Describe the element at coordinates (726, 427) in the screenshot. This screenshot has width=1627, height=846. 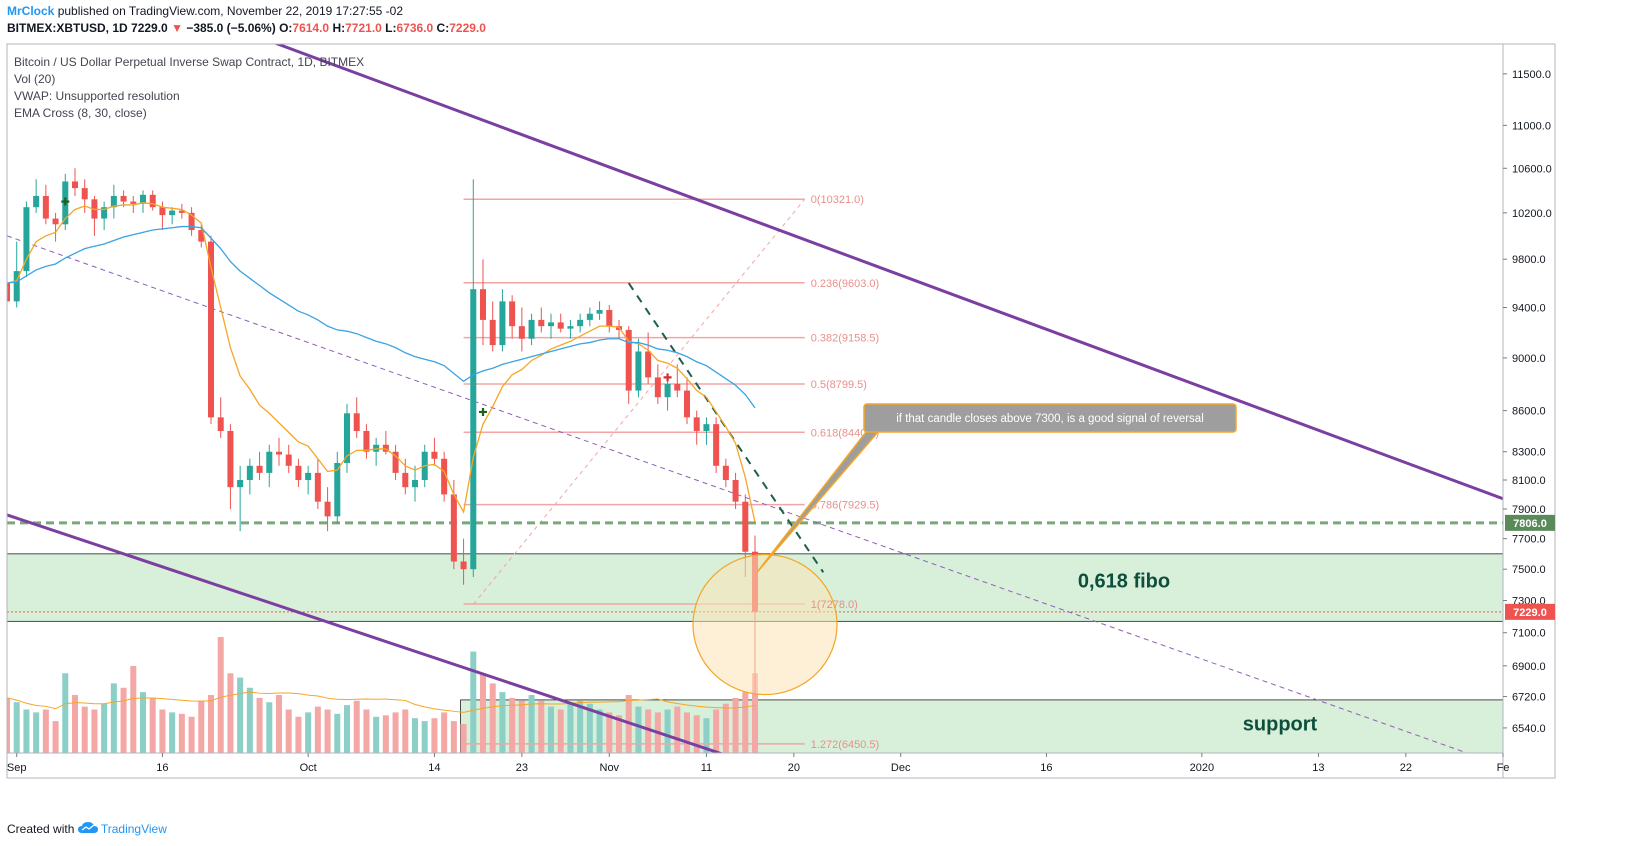
I see `descending-resistance-line` at that location.